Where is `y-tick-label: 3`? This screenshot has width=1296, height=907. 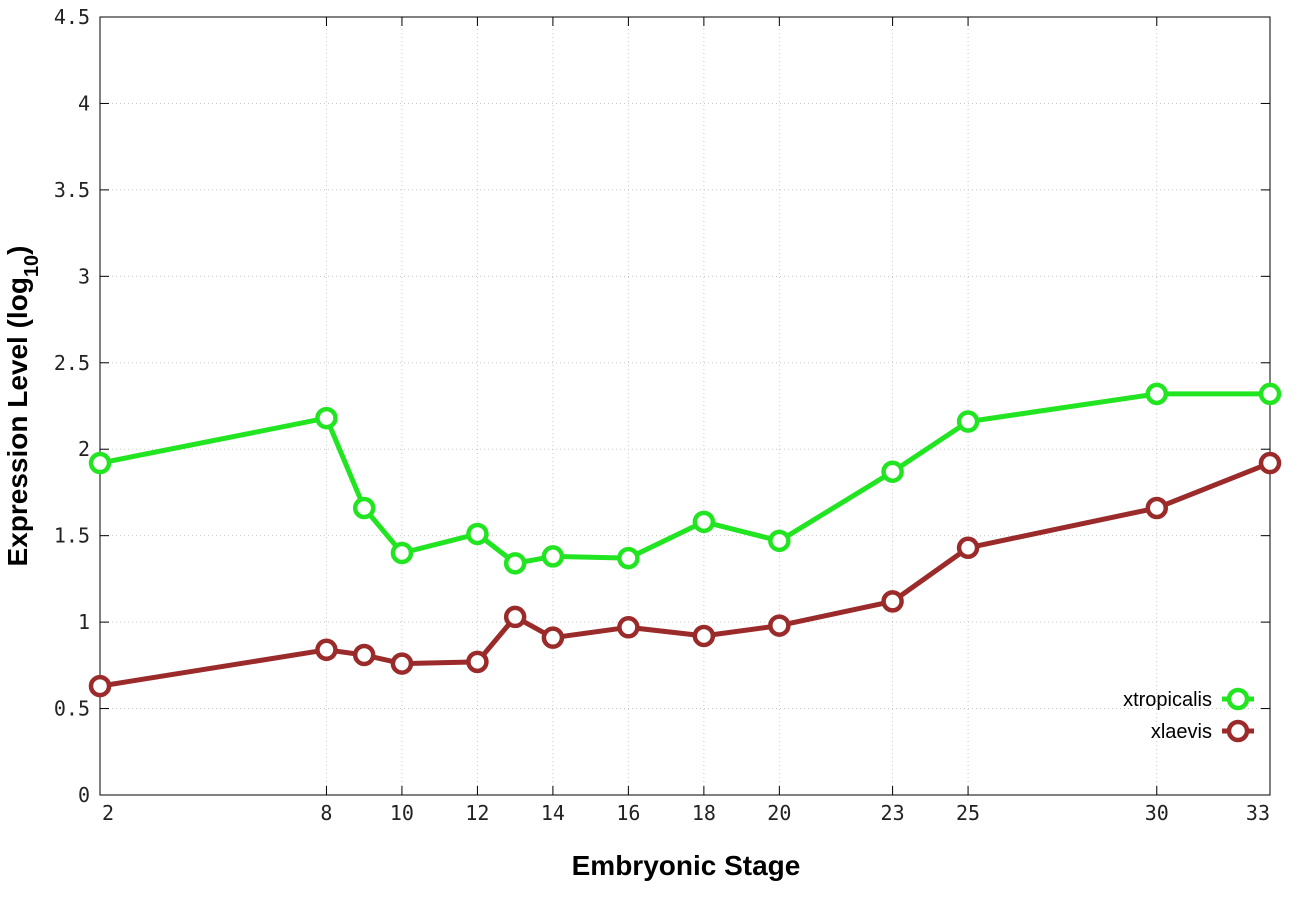
y-tick-label: 3 is located at coordinates (84, 276).